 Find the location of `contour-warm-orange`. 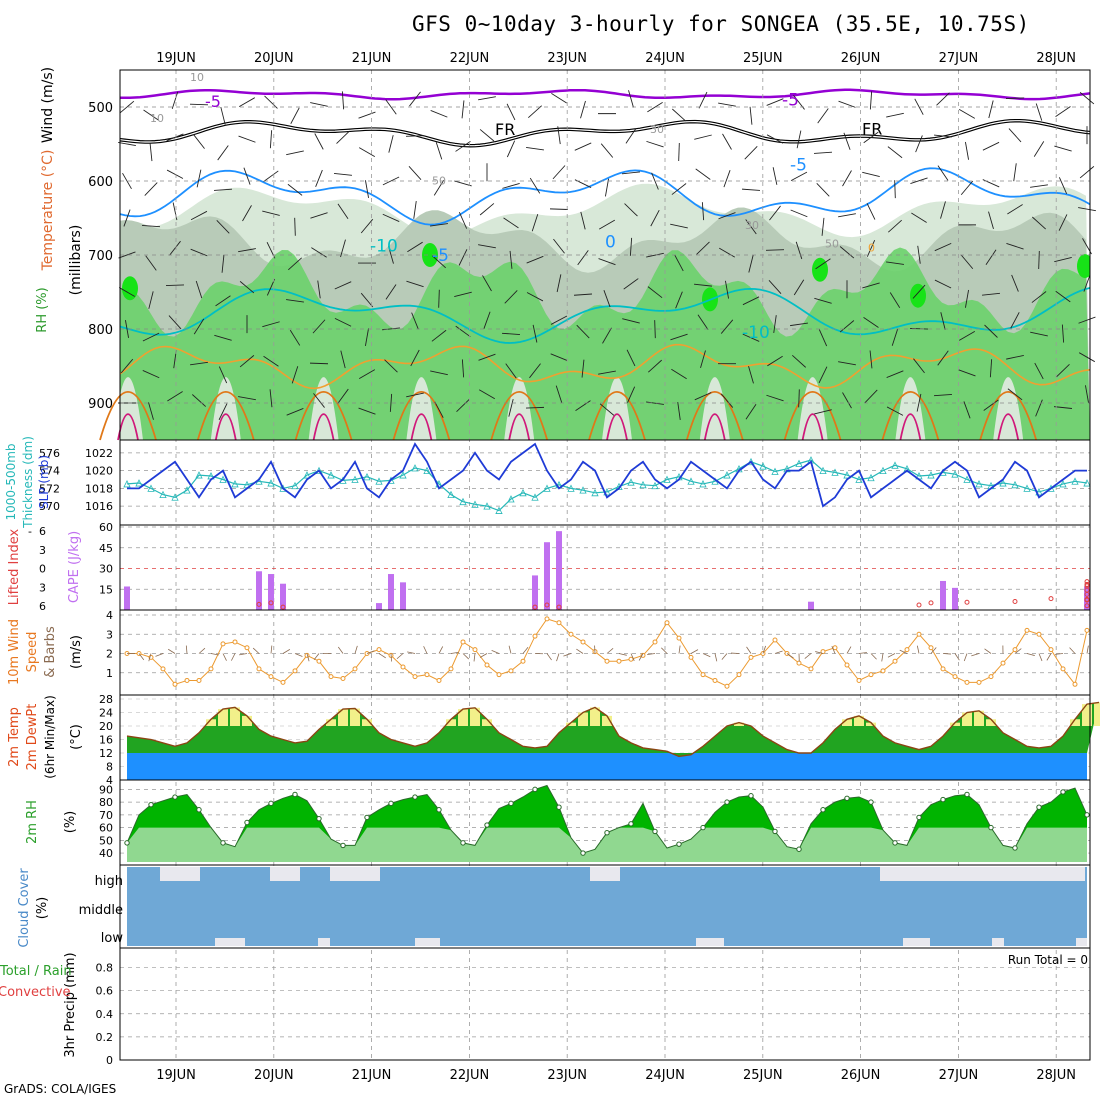

contour-warm-orange is located at coordinates (605, 366).